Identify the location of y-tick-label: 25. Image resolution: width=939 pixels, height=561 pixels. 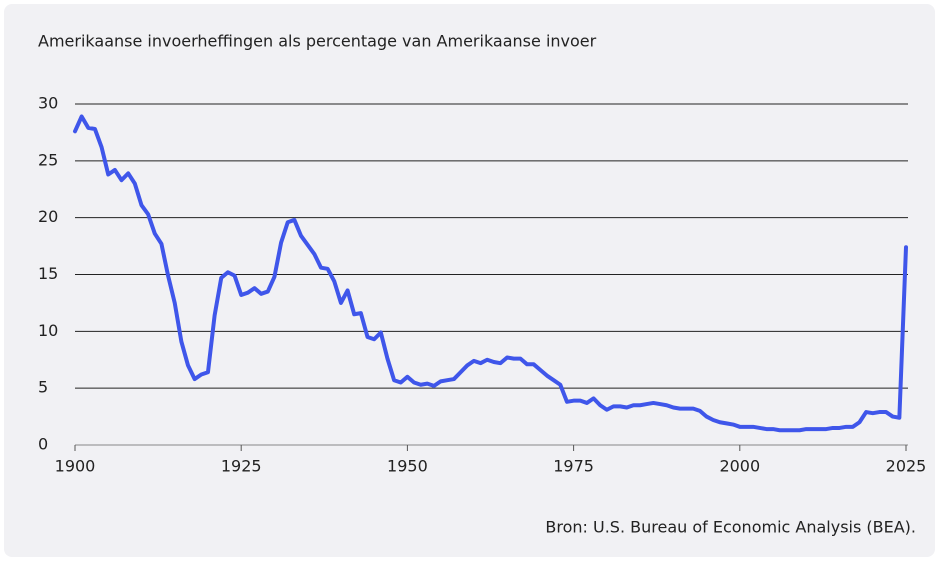
(48, 159).